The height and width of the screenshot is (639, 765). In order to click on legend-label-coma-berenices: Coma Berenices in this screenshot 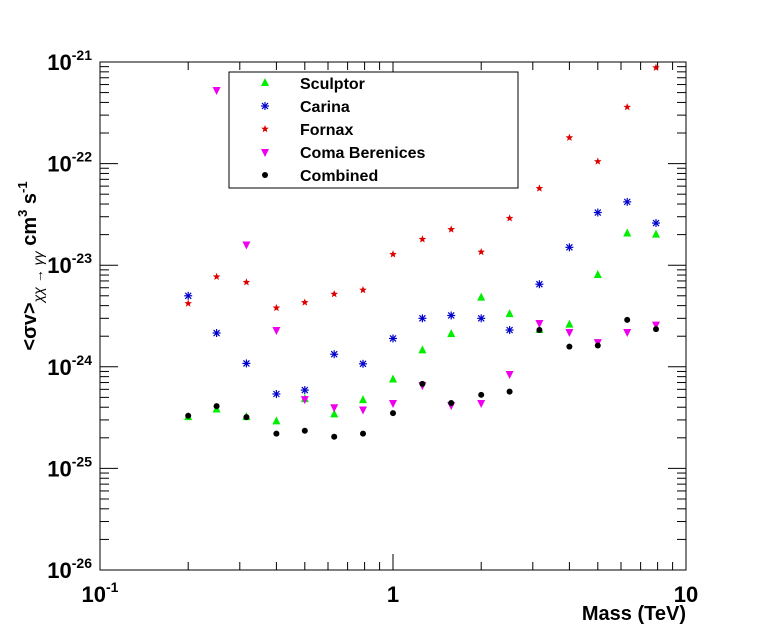, I will do `click(362, 153)`.